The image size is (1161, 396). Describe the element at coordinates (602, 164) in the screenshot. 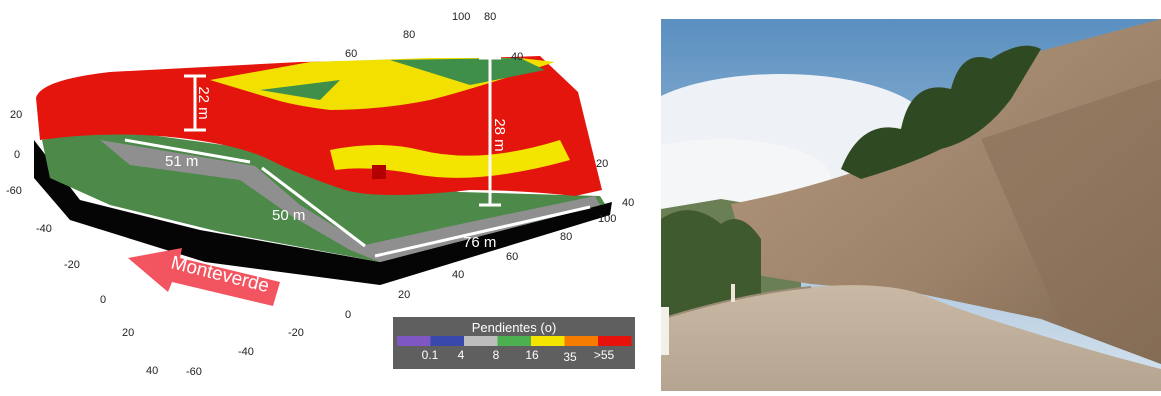

I see `tick-right-1: 20` at that location.